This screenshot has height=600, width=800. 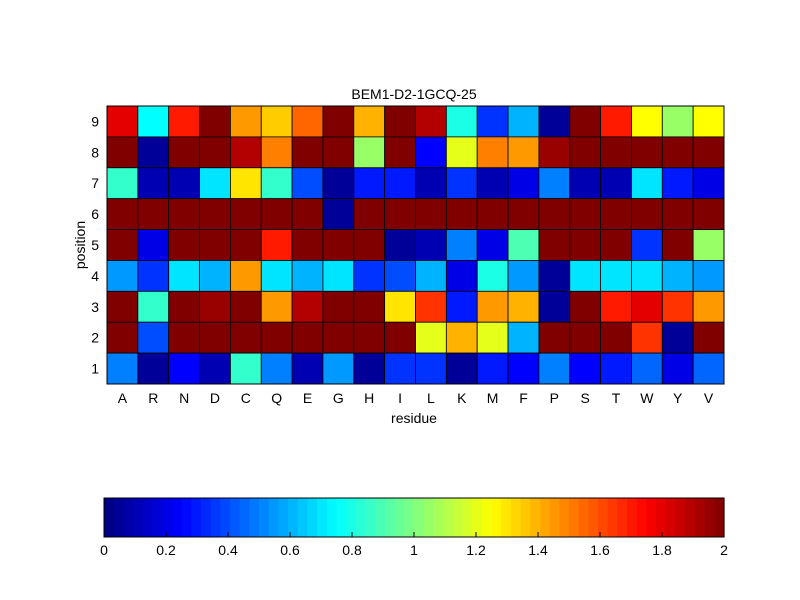 I want to click on y-tick-label: 4, so click(x=95, y=276).